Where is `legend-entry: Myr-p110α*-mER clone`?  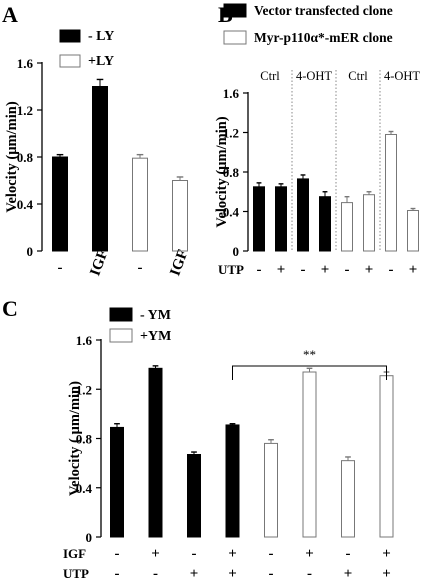 legend-entry: Myr-p110α*-mER clone is located at coordinates (323, 37).